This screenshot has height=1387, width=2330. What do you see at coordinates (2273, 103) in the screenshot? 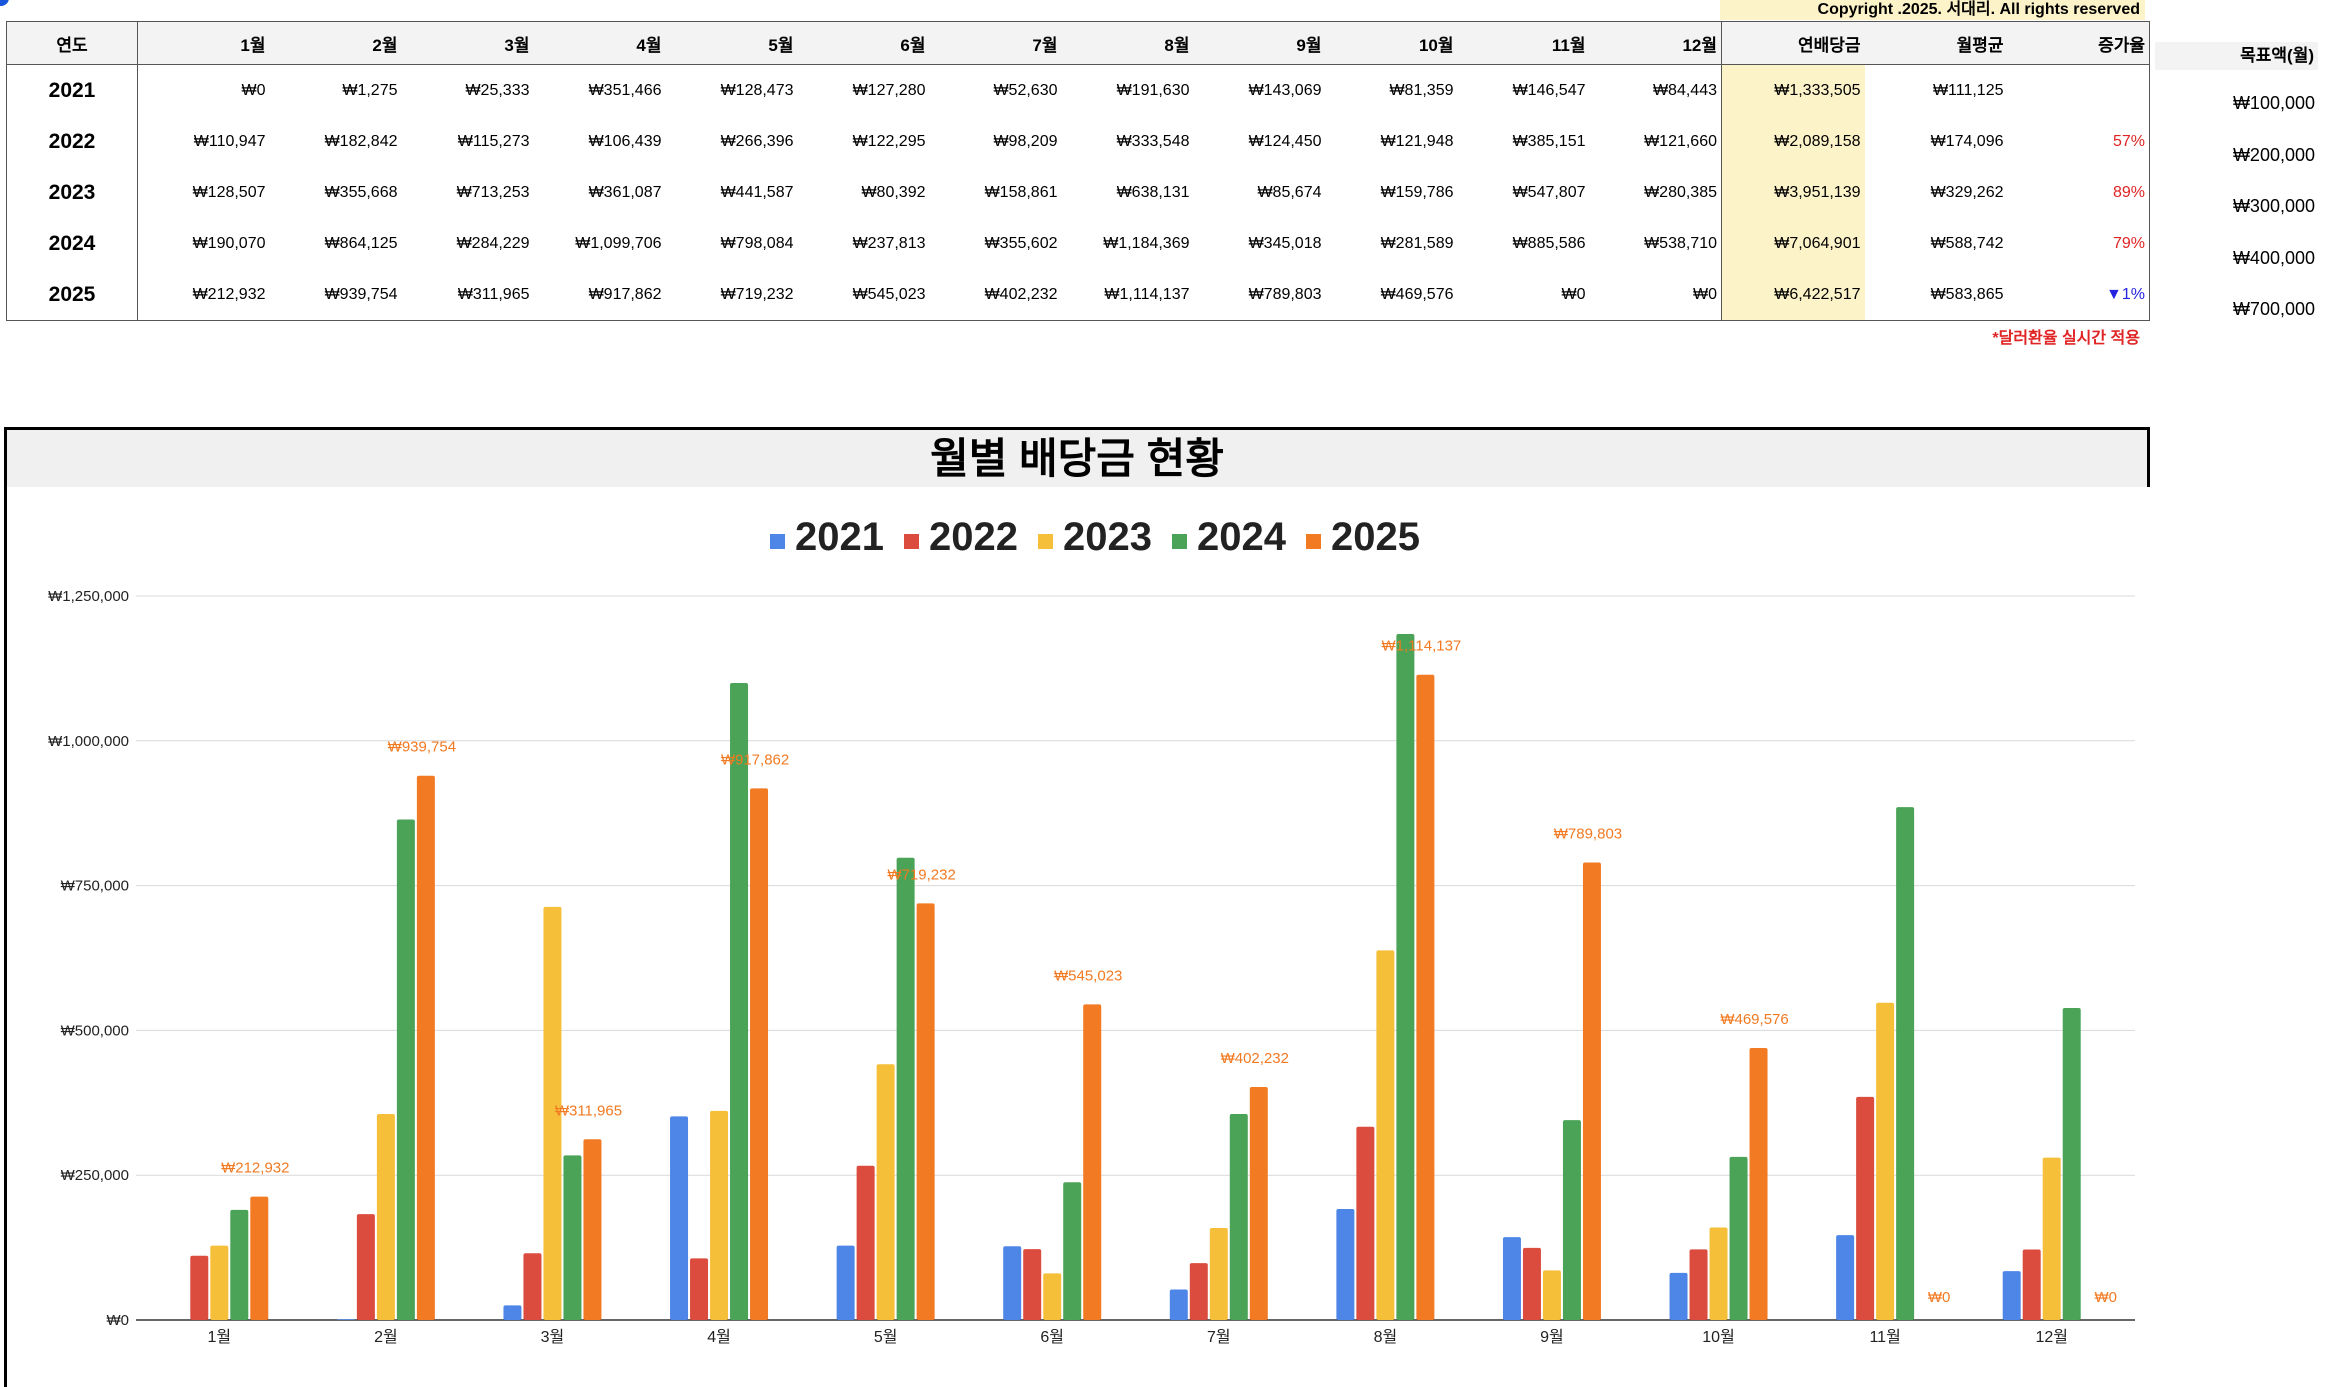
I see `target-value-2021: ₩100,000` at bounding box center [2273, 103].